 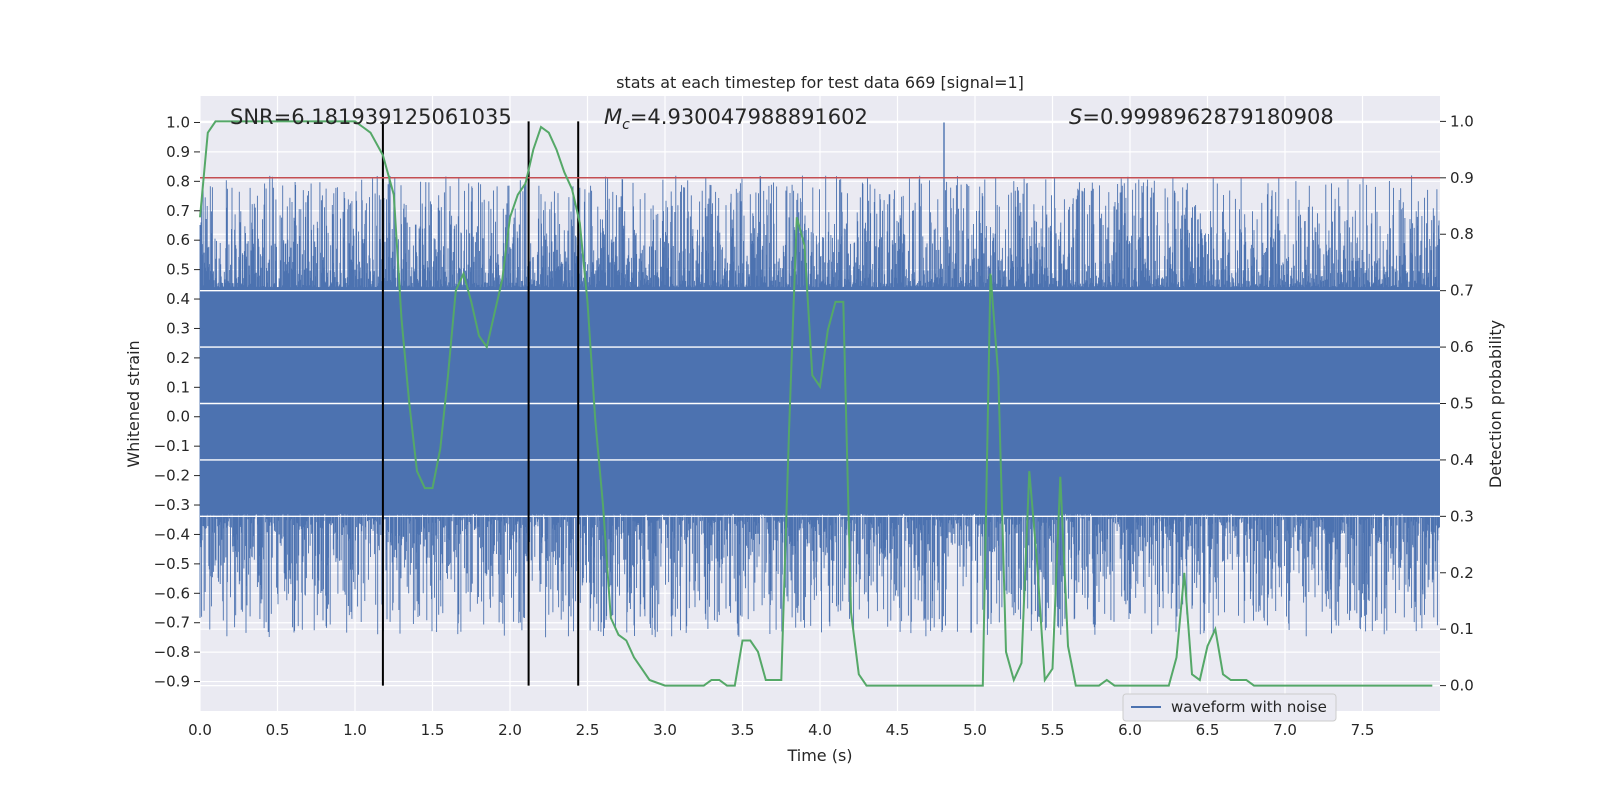 What do you see at coordinates (1462, 121) in the screenshot?
I see `y-right-tick-label: 1.0` at bounding box center [1462, 121].